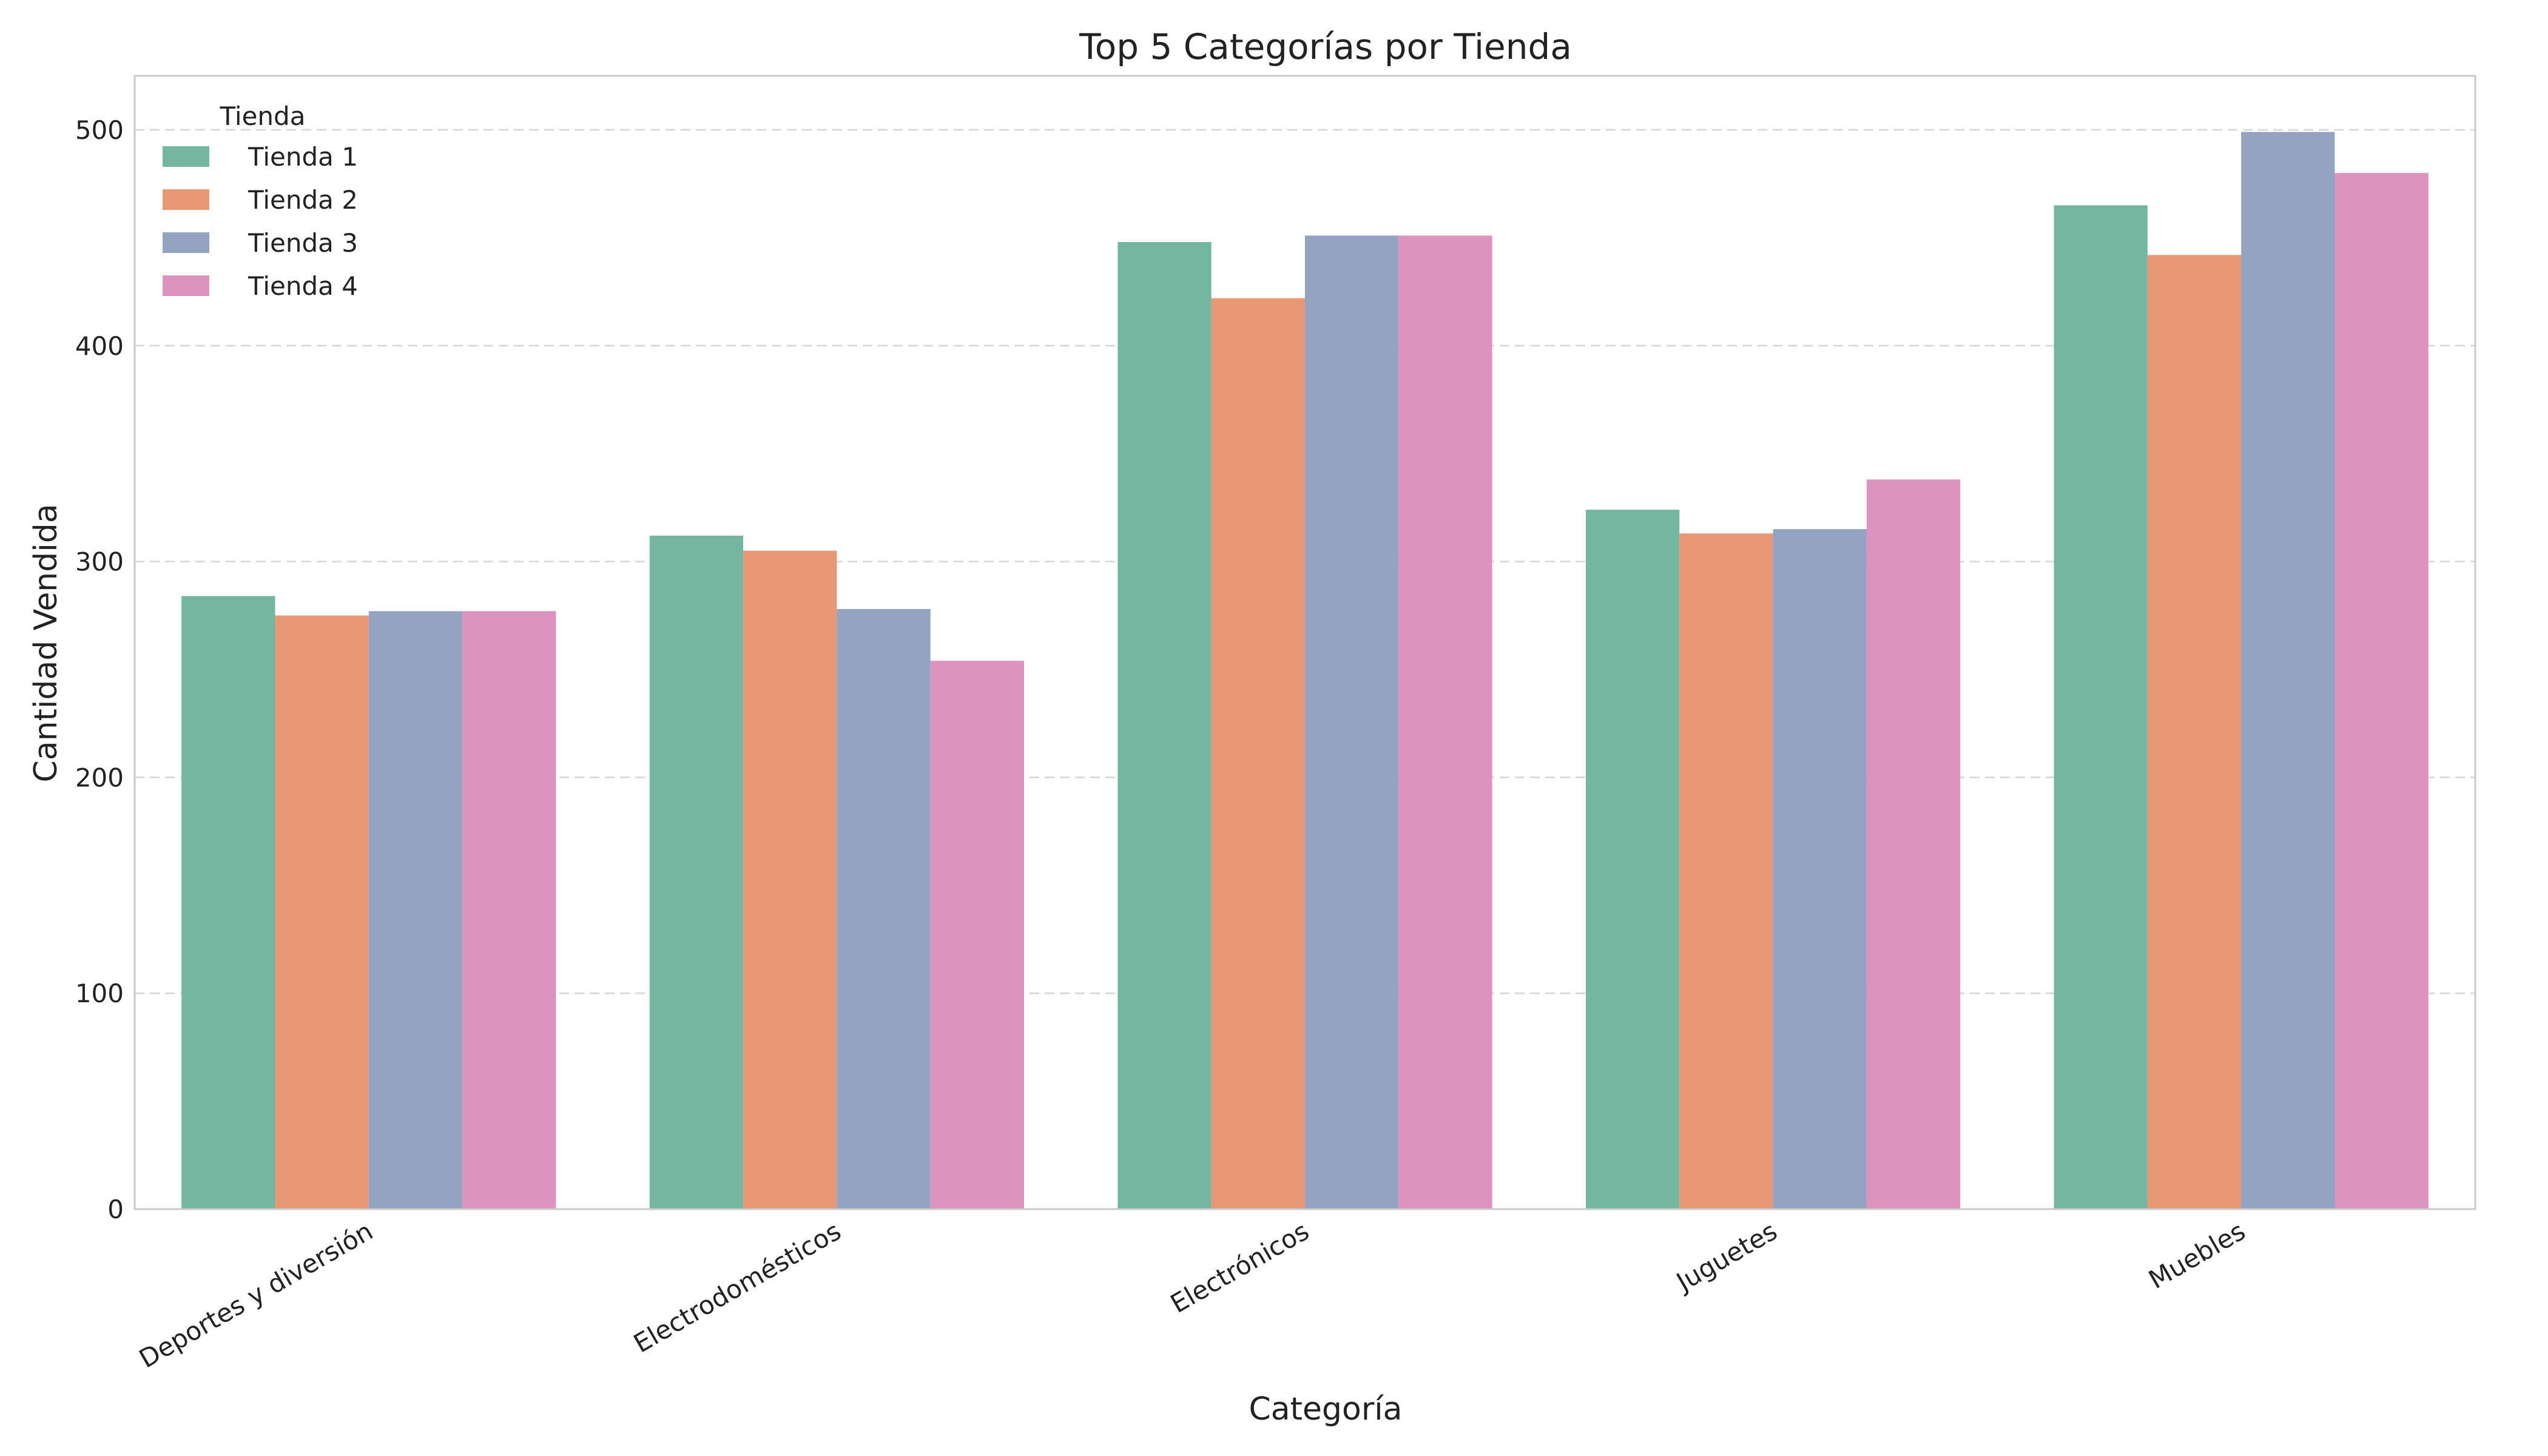 Image resolution: width=2548 pixels, height=1456 pixels. Describe the element at coordinates (99, 993) in the screenshot. I see `y-tick-label: 100` at that location.